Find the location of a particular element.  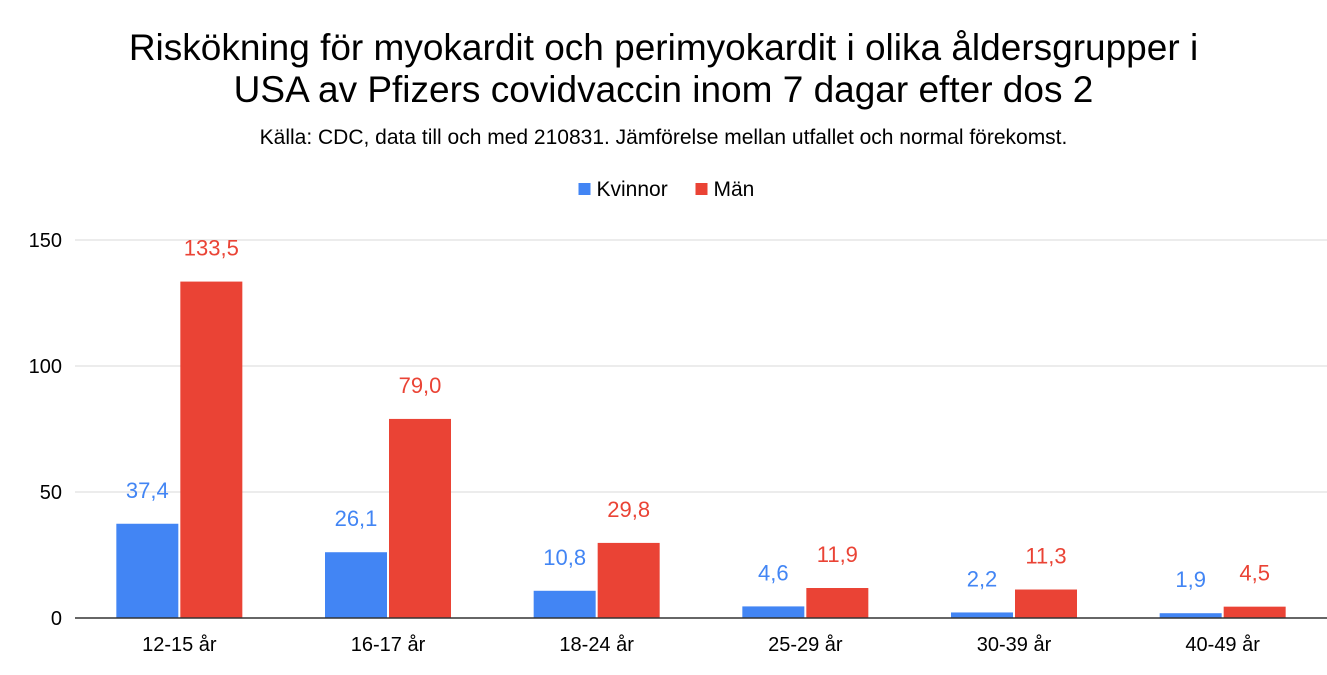

x-tick-label: 18-24 år is located at coordinates (596, 645).